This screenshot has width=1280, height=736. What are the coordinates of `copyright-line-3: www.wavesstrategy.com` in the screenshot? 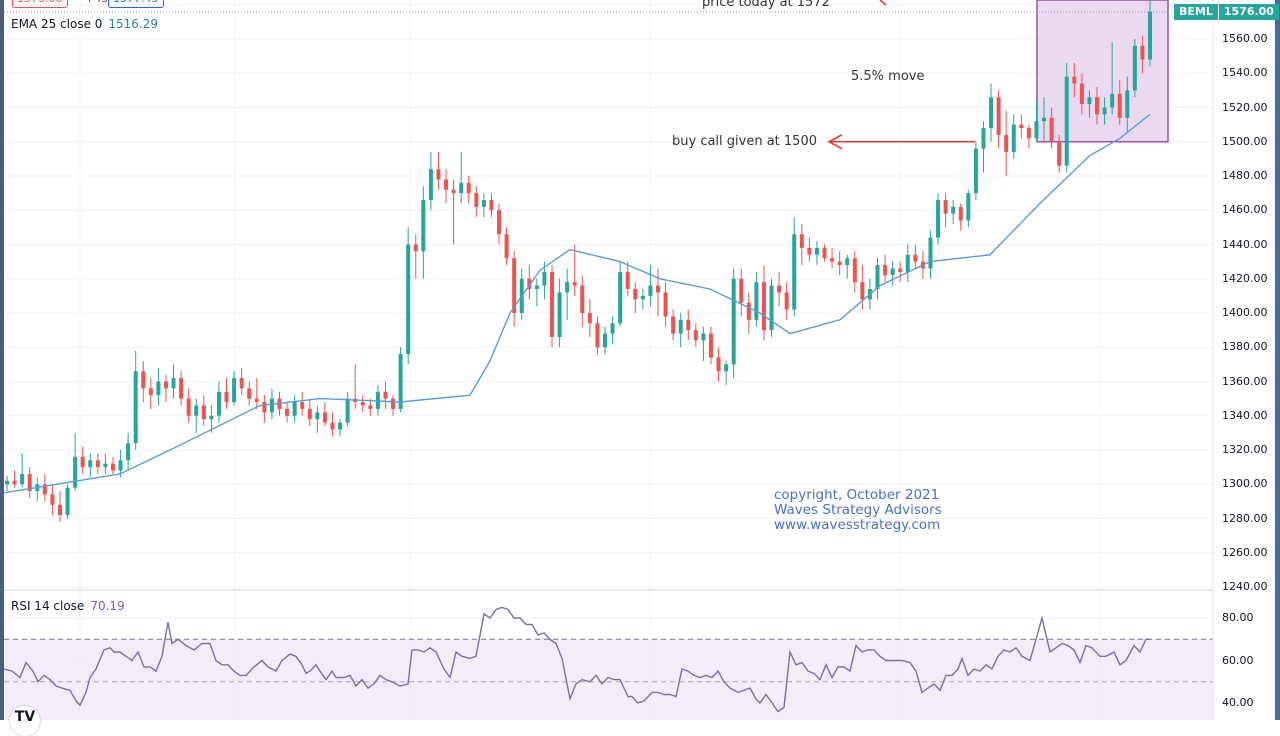 It's located at (857, 525).